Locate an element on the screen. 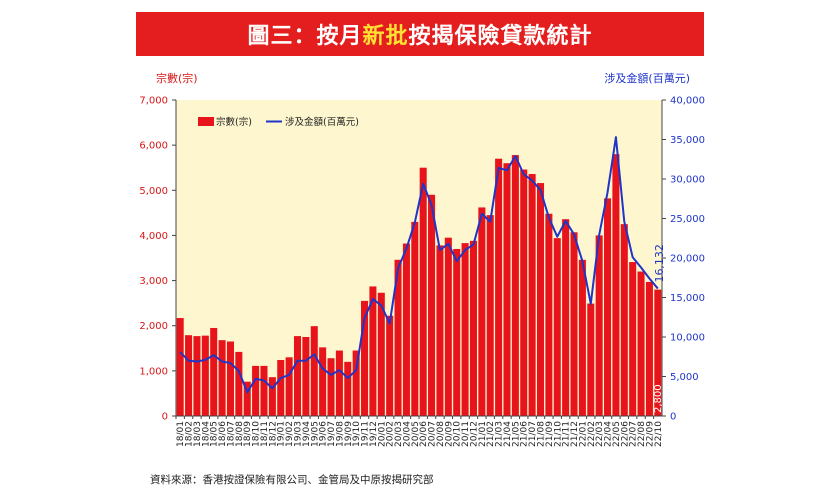  x-tick-label: 20/06 is located at coordinates (424, 434).